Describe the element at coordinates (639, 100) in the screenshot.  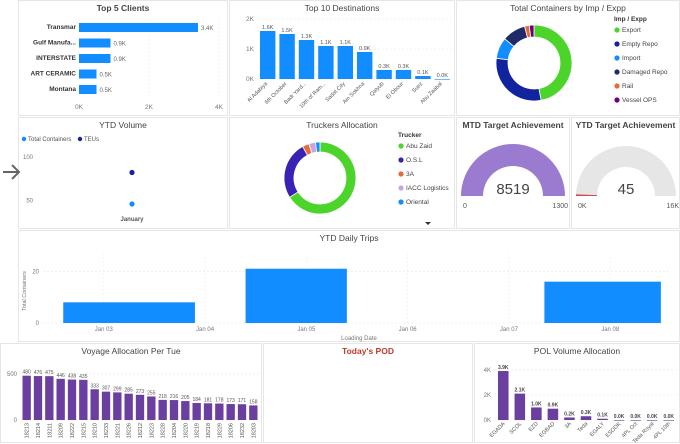
I see `legend-label: Vessel OPS` at that location.